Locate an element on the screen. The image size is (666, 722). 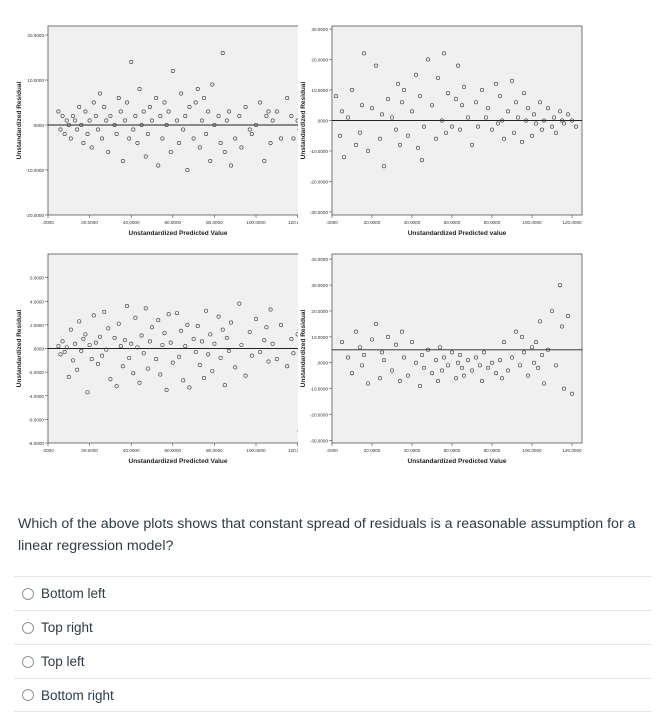
plot-area is located at coordinates (457, 348).